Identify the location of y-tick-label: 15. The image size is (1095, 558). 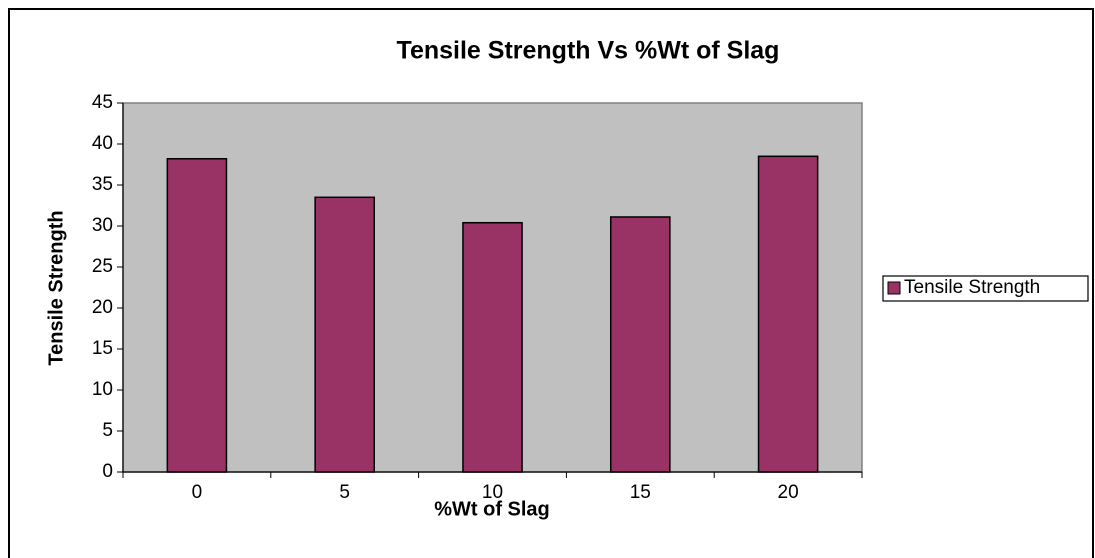
(102, 348).